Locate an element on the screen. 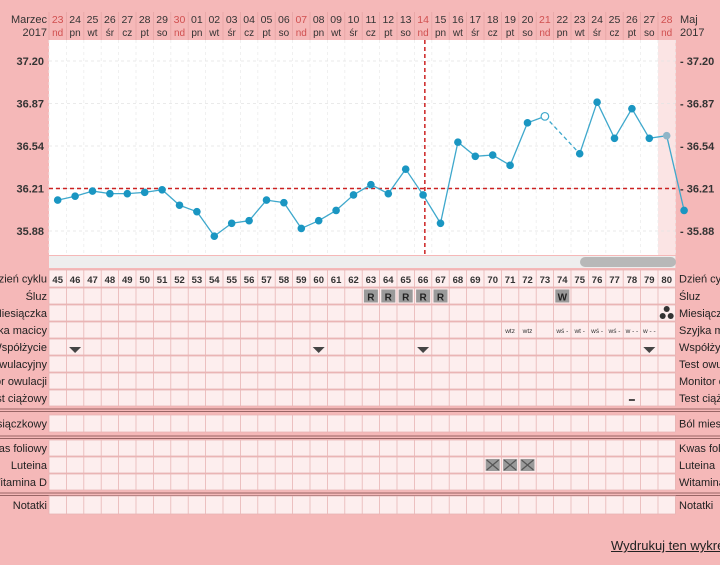 The width and height of the screenshot is (720, 565). header-day-number: 10 is located at coordinates (354, 20).